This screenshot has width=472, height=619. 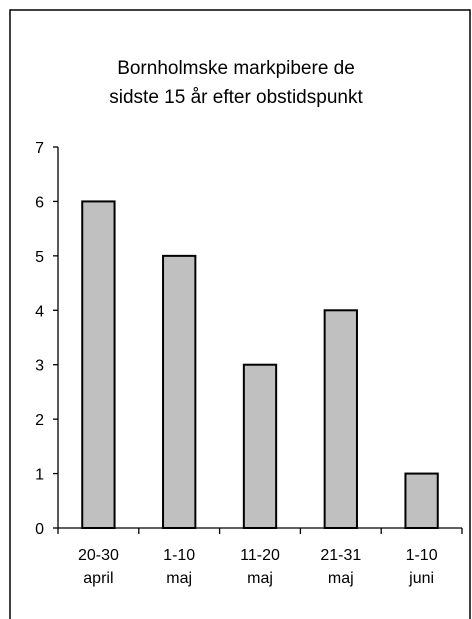 I want to click on y-tick-label-7: 7, so click(x=39, y=148).